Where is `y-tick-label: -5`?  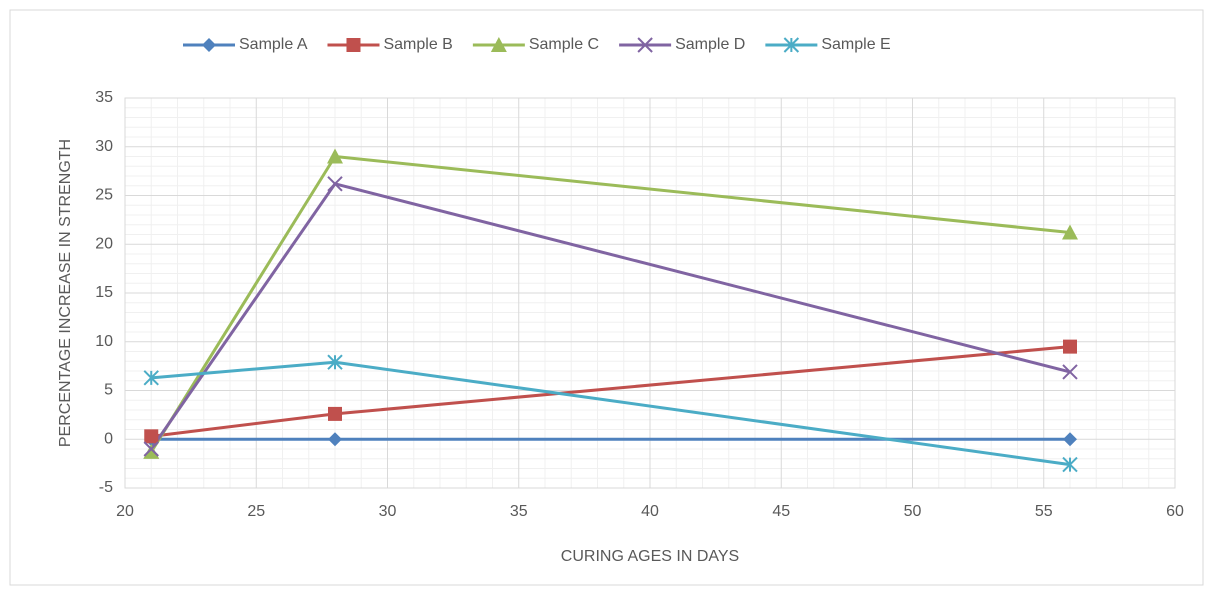
y-tick-label: -5 is located at coordinates (106, 487).